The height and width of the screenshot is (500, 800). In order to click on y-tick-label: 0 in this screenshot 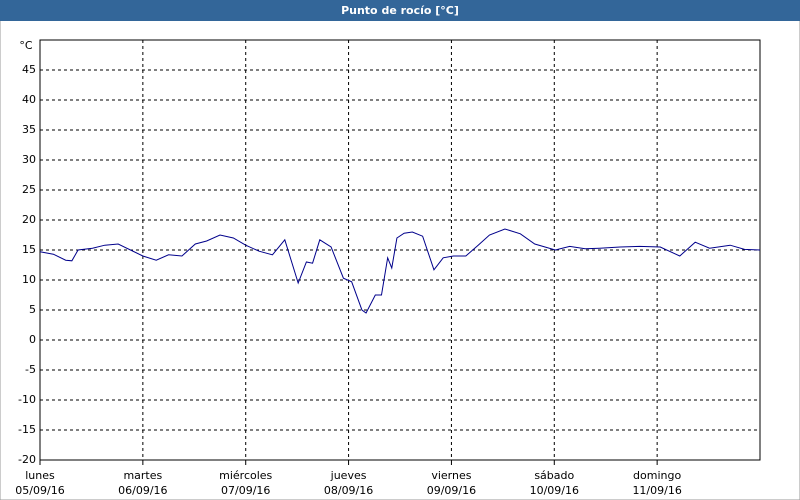, I will do `click(32, 339)`.